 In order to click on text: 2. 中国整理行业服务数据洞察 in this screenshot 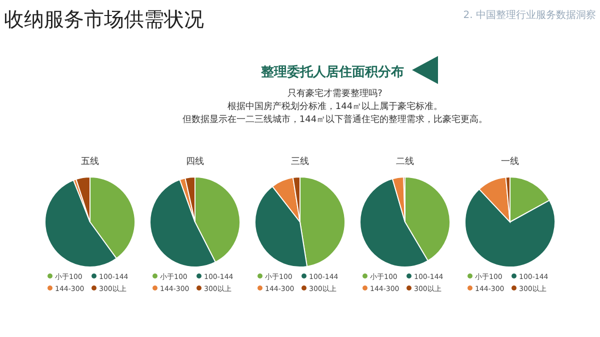, I will do `click(529, 15)`.